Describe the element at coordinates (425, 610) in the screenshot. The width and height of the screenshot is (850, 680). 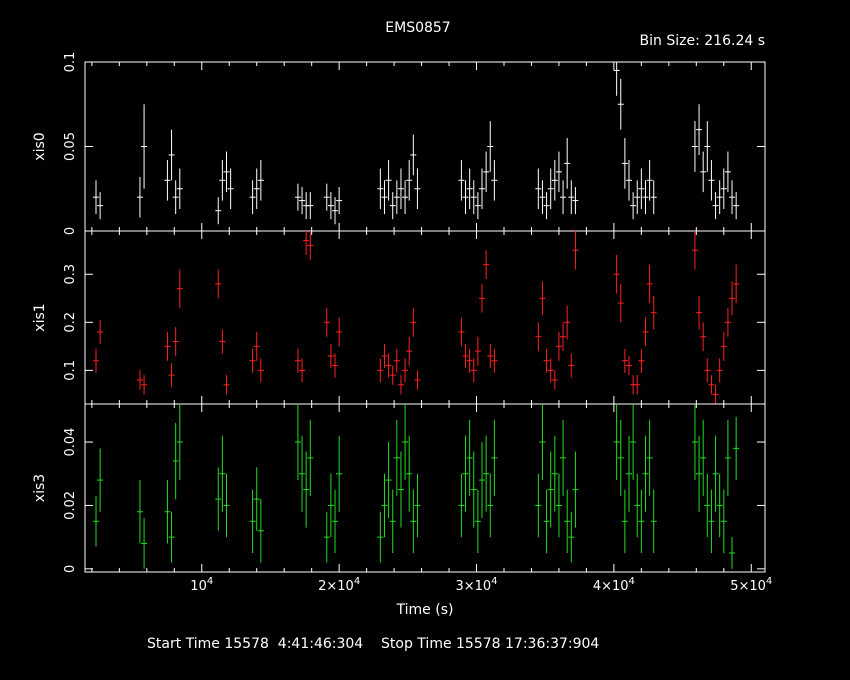
I see `x-axis-label: Time (s)` at that location.